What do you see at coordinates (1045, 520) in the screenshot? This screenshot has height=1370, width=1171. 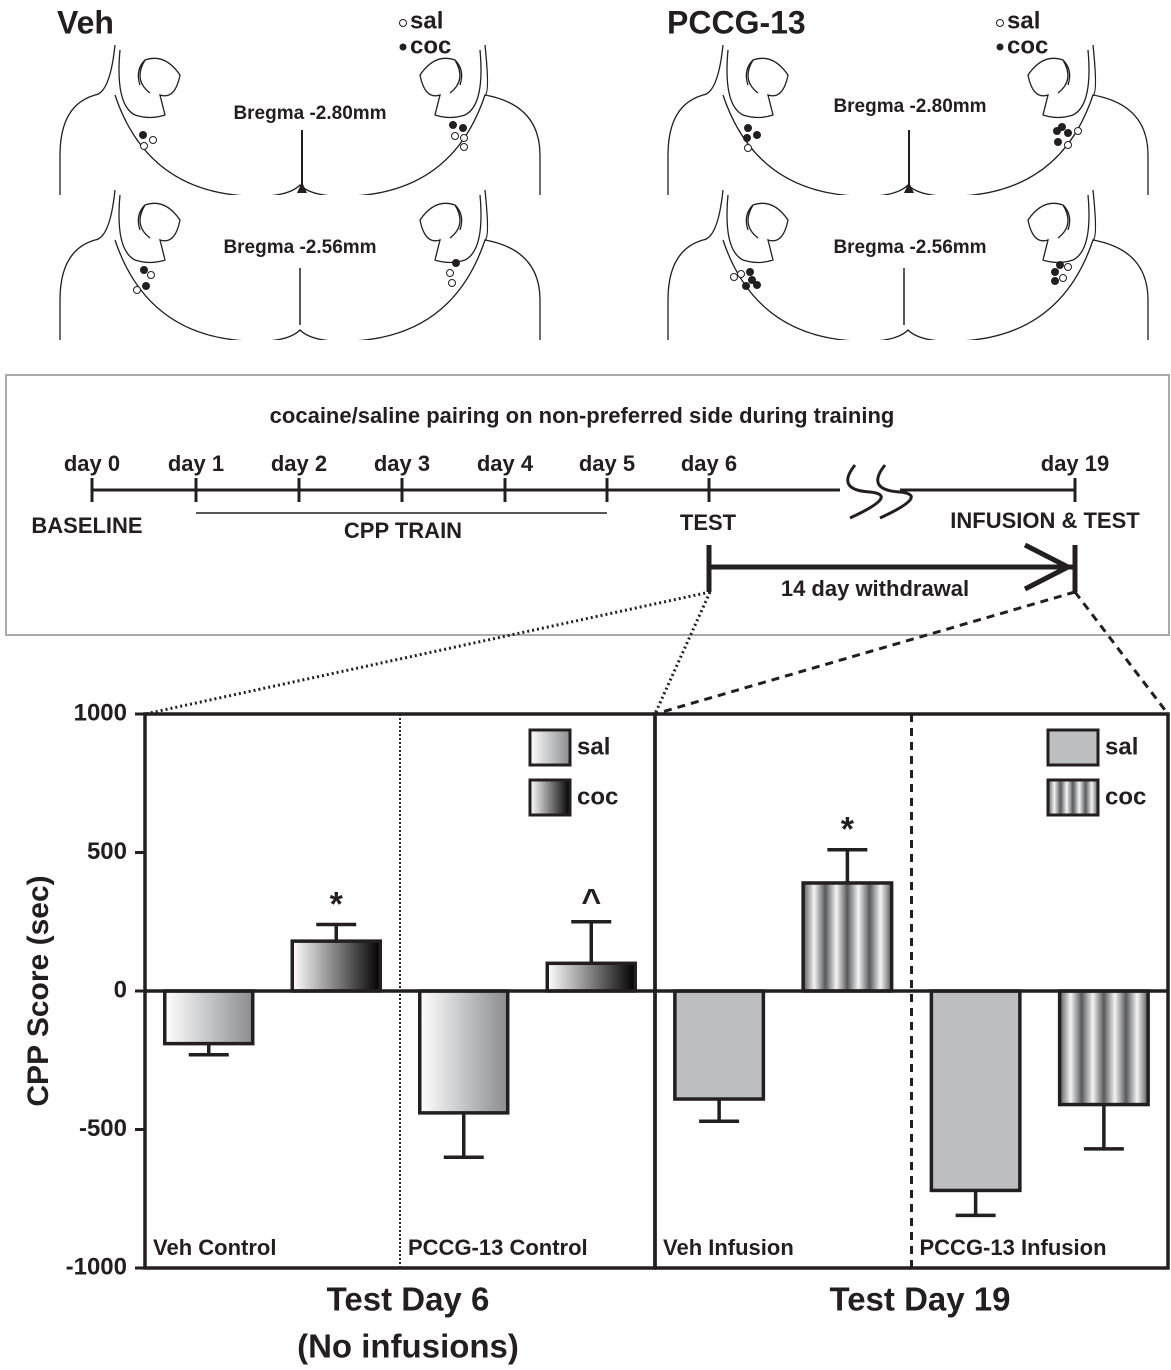 I see `phase-label: INFUSION & TEST` at bounding box center [1045, 520].